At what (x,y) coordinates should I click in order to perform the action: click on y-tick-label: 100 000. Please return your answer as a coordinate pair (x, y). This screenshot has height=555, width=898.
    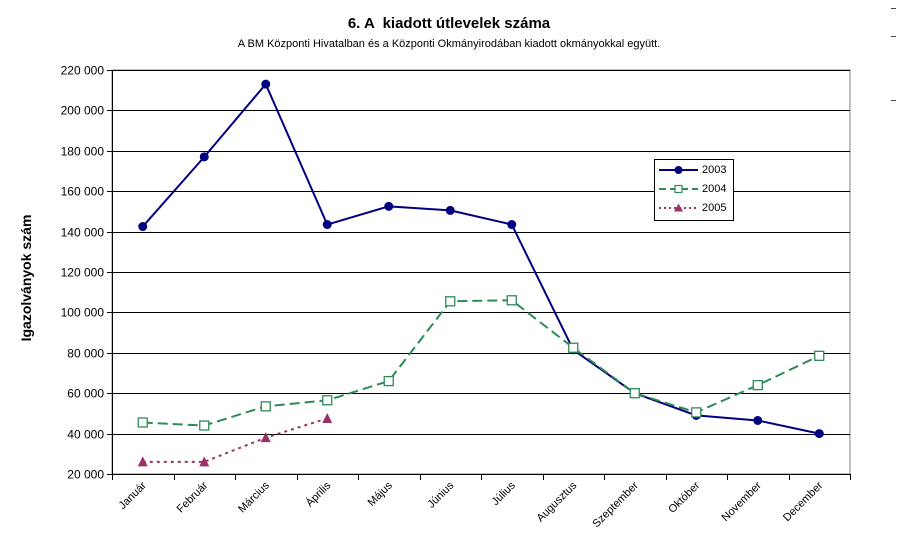
    Looking at the image, I should click on (83, 313).